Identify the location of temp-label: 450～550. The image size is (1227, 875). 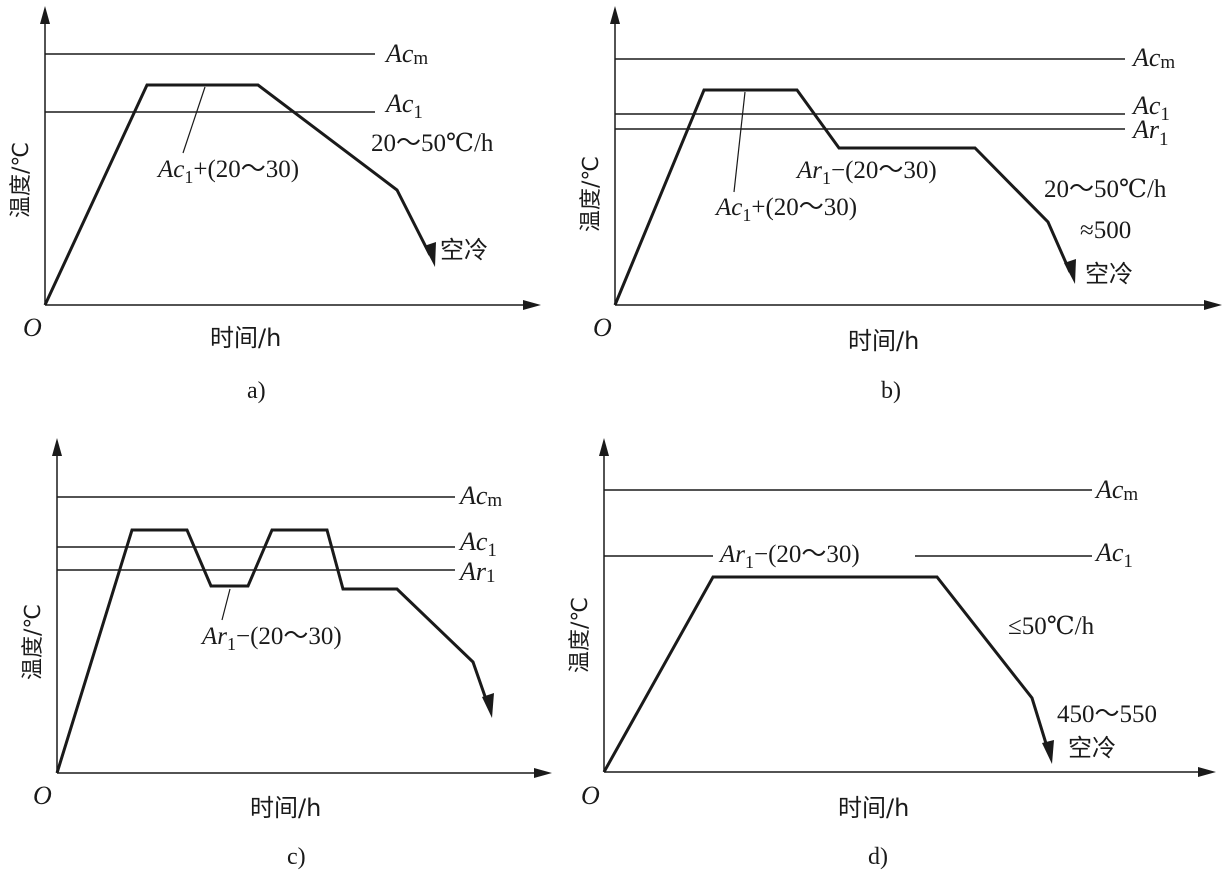
(1107, 714).